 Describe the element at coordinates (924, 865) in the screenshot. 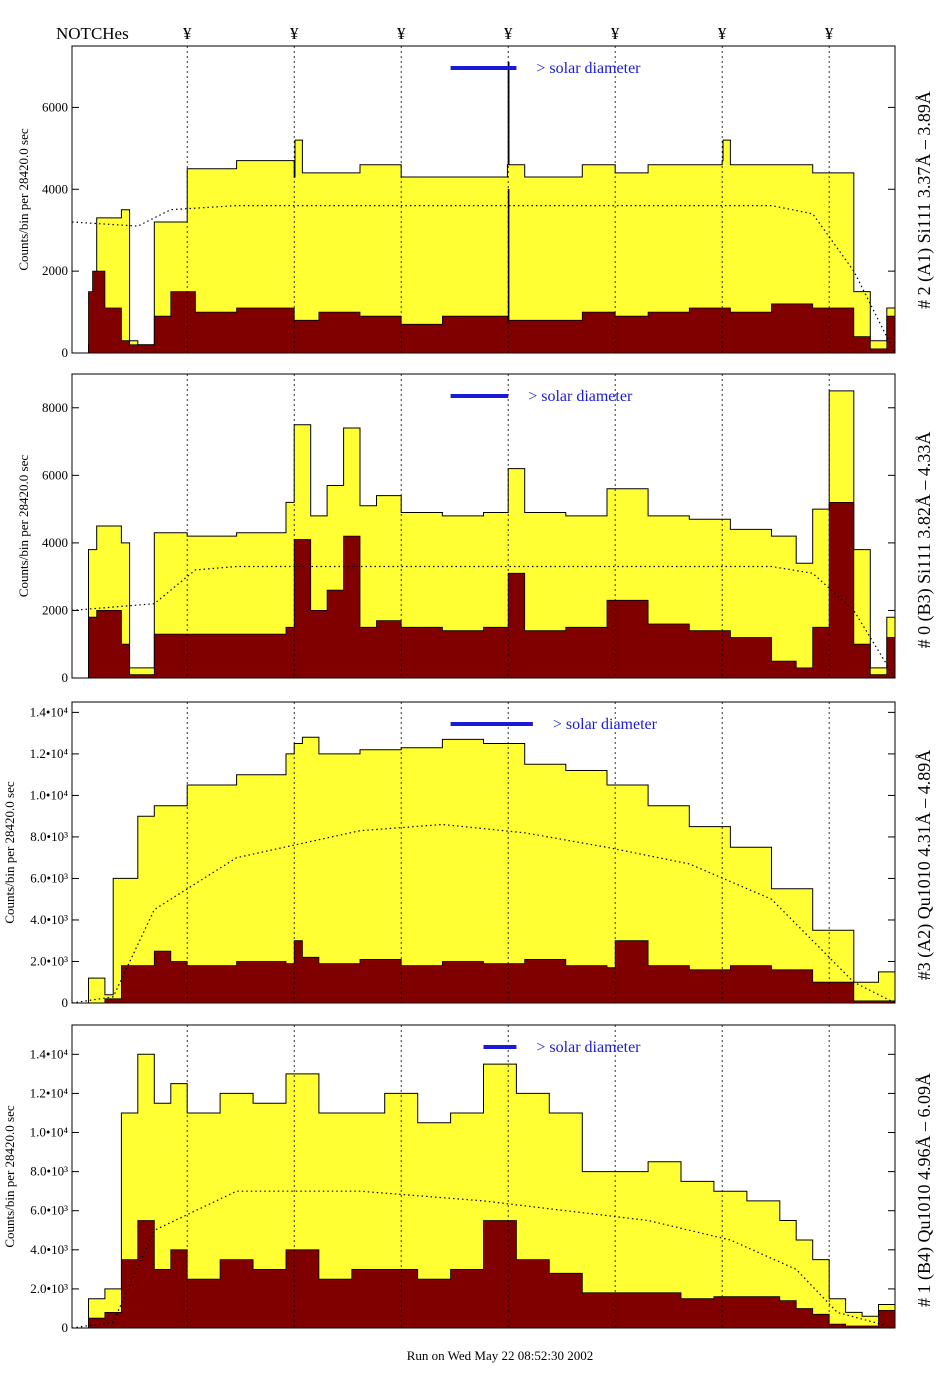

I see `panel-label: #3 (A2) Qu1010 4.31Å – 4.89Å` at that location.